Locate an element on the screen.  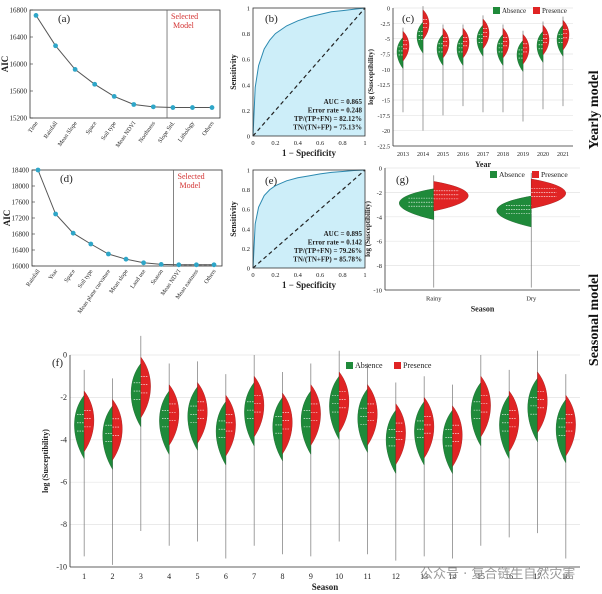
seasonal-model-label: Seasonal model is located at coordinates (594, 320).